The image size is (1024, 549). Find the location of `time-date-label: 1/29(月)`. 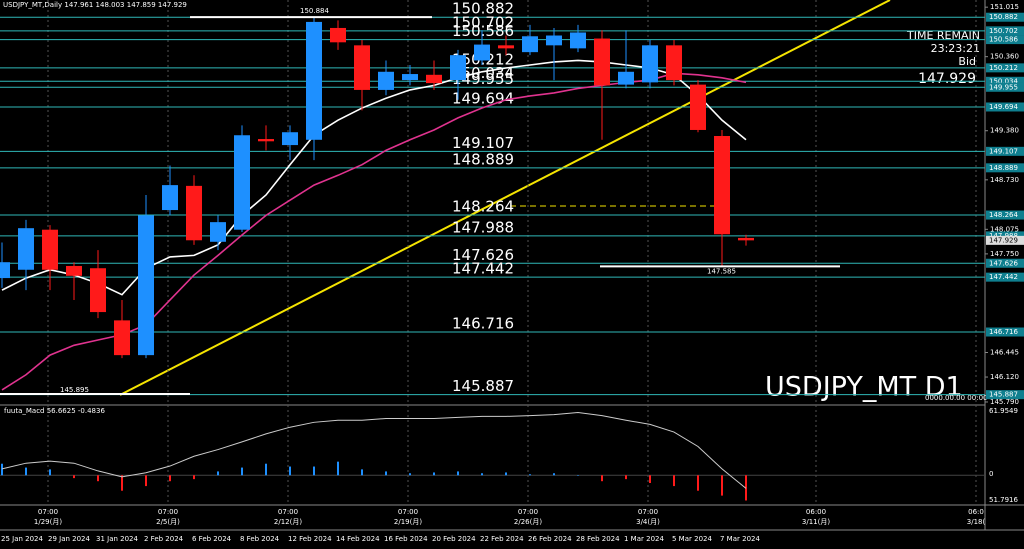

time-date-label: 1/29(月) is located at coordinates (48, 522).